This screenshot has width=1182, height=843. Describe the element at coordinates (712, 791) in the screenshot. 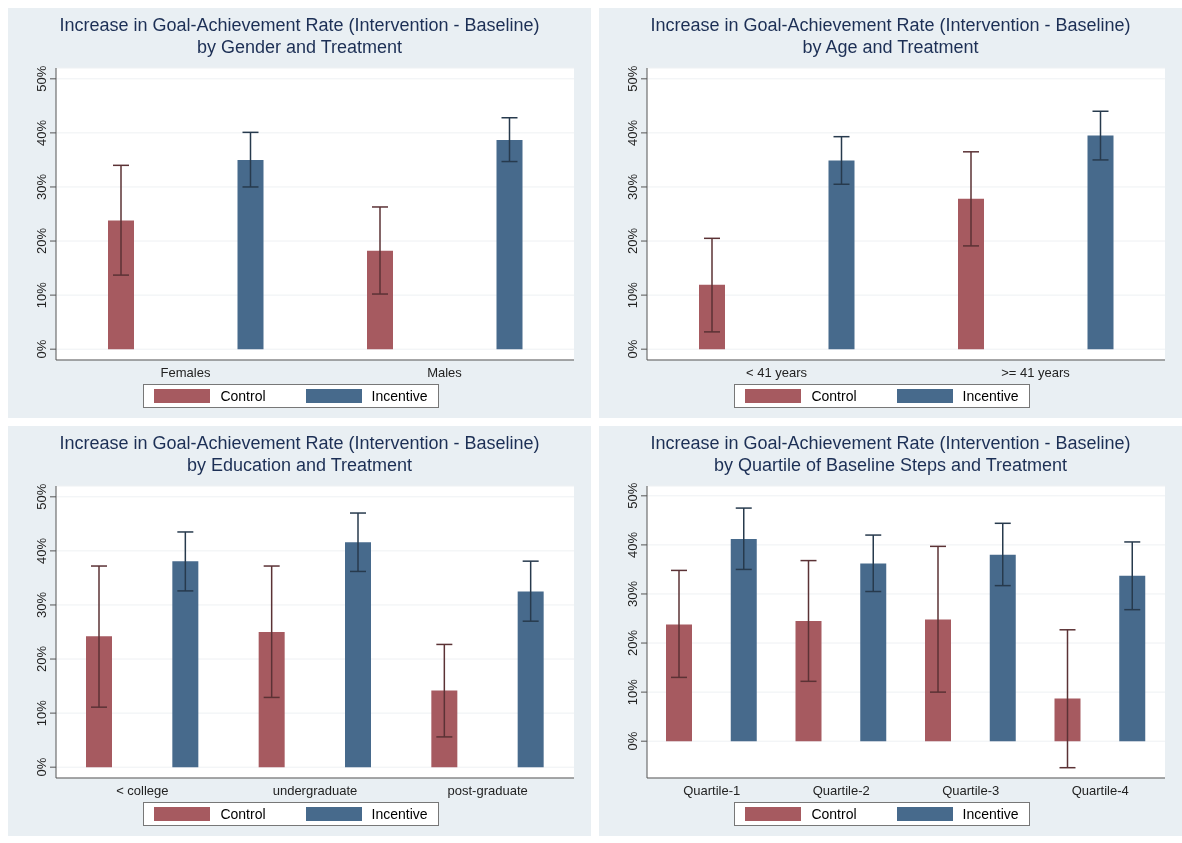

I see `x-tick-label: Quartile-1` at that location.